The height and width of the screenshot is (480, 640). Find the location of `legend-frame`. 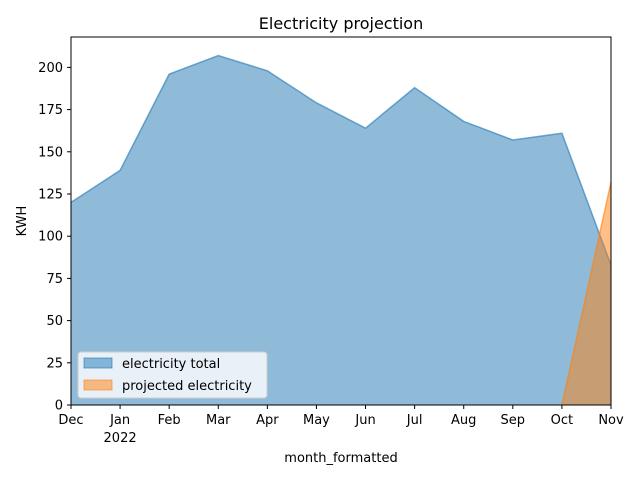

legend-frame is located at coordinates (172, 375).